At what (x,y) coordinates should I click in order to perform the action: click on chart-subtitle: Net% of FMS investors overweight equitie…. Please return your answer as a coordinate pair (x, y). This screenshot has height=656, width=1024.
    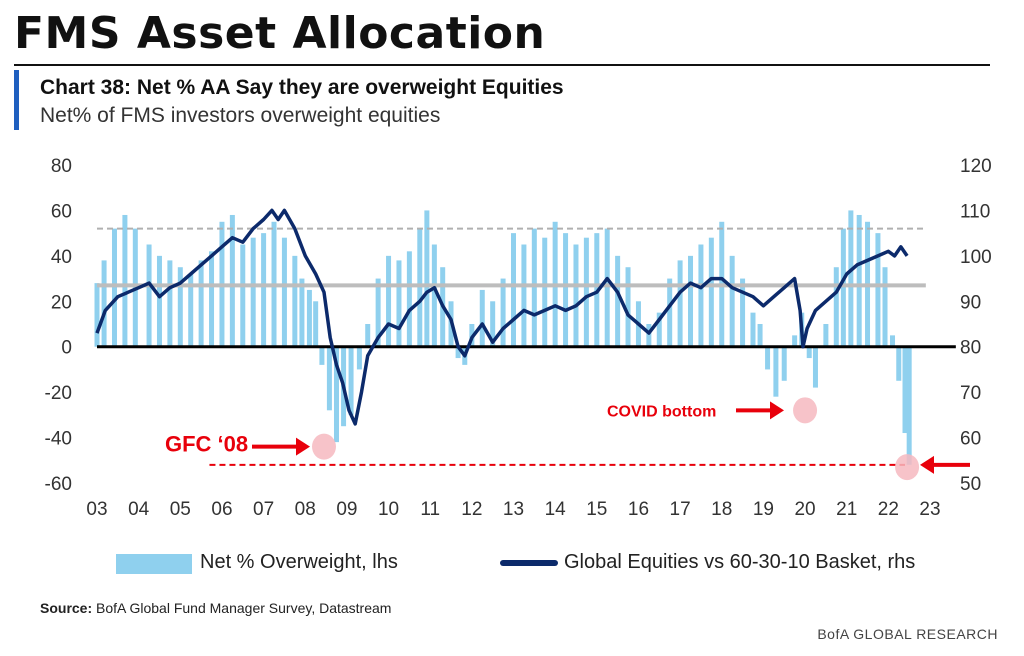
    Looking at the image, I should click on (240, 115).